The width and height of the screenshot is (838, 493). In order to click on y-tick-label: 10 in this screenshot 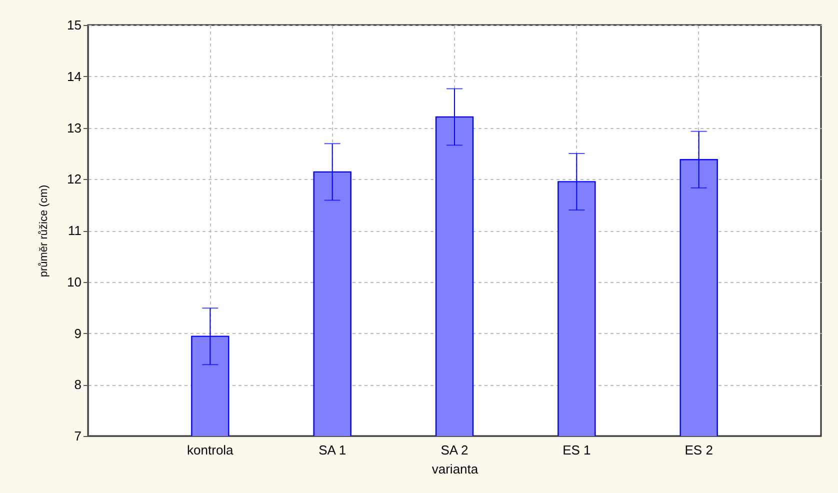, I will do `click(74, 282)`.